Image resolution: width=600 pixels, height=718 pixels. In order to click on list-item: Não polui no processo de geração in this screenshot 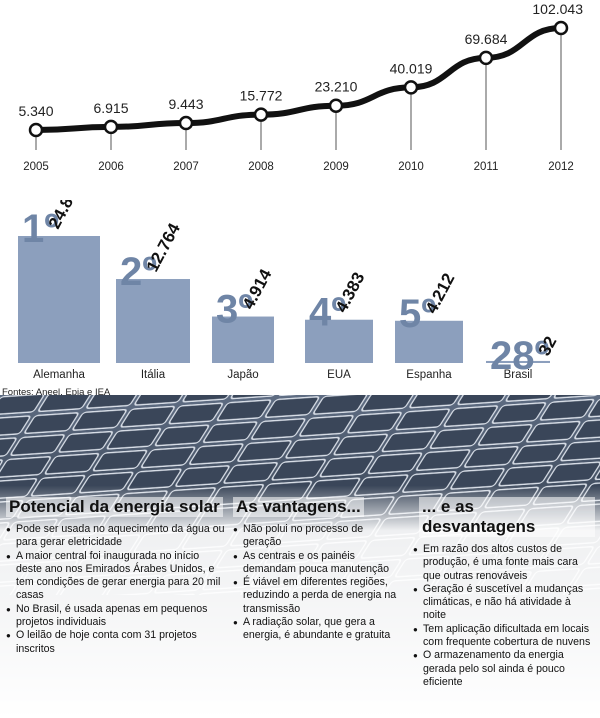, I will do `click(317, 536)`.